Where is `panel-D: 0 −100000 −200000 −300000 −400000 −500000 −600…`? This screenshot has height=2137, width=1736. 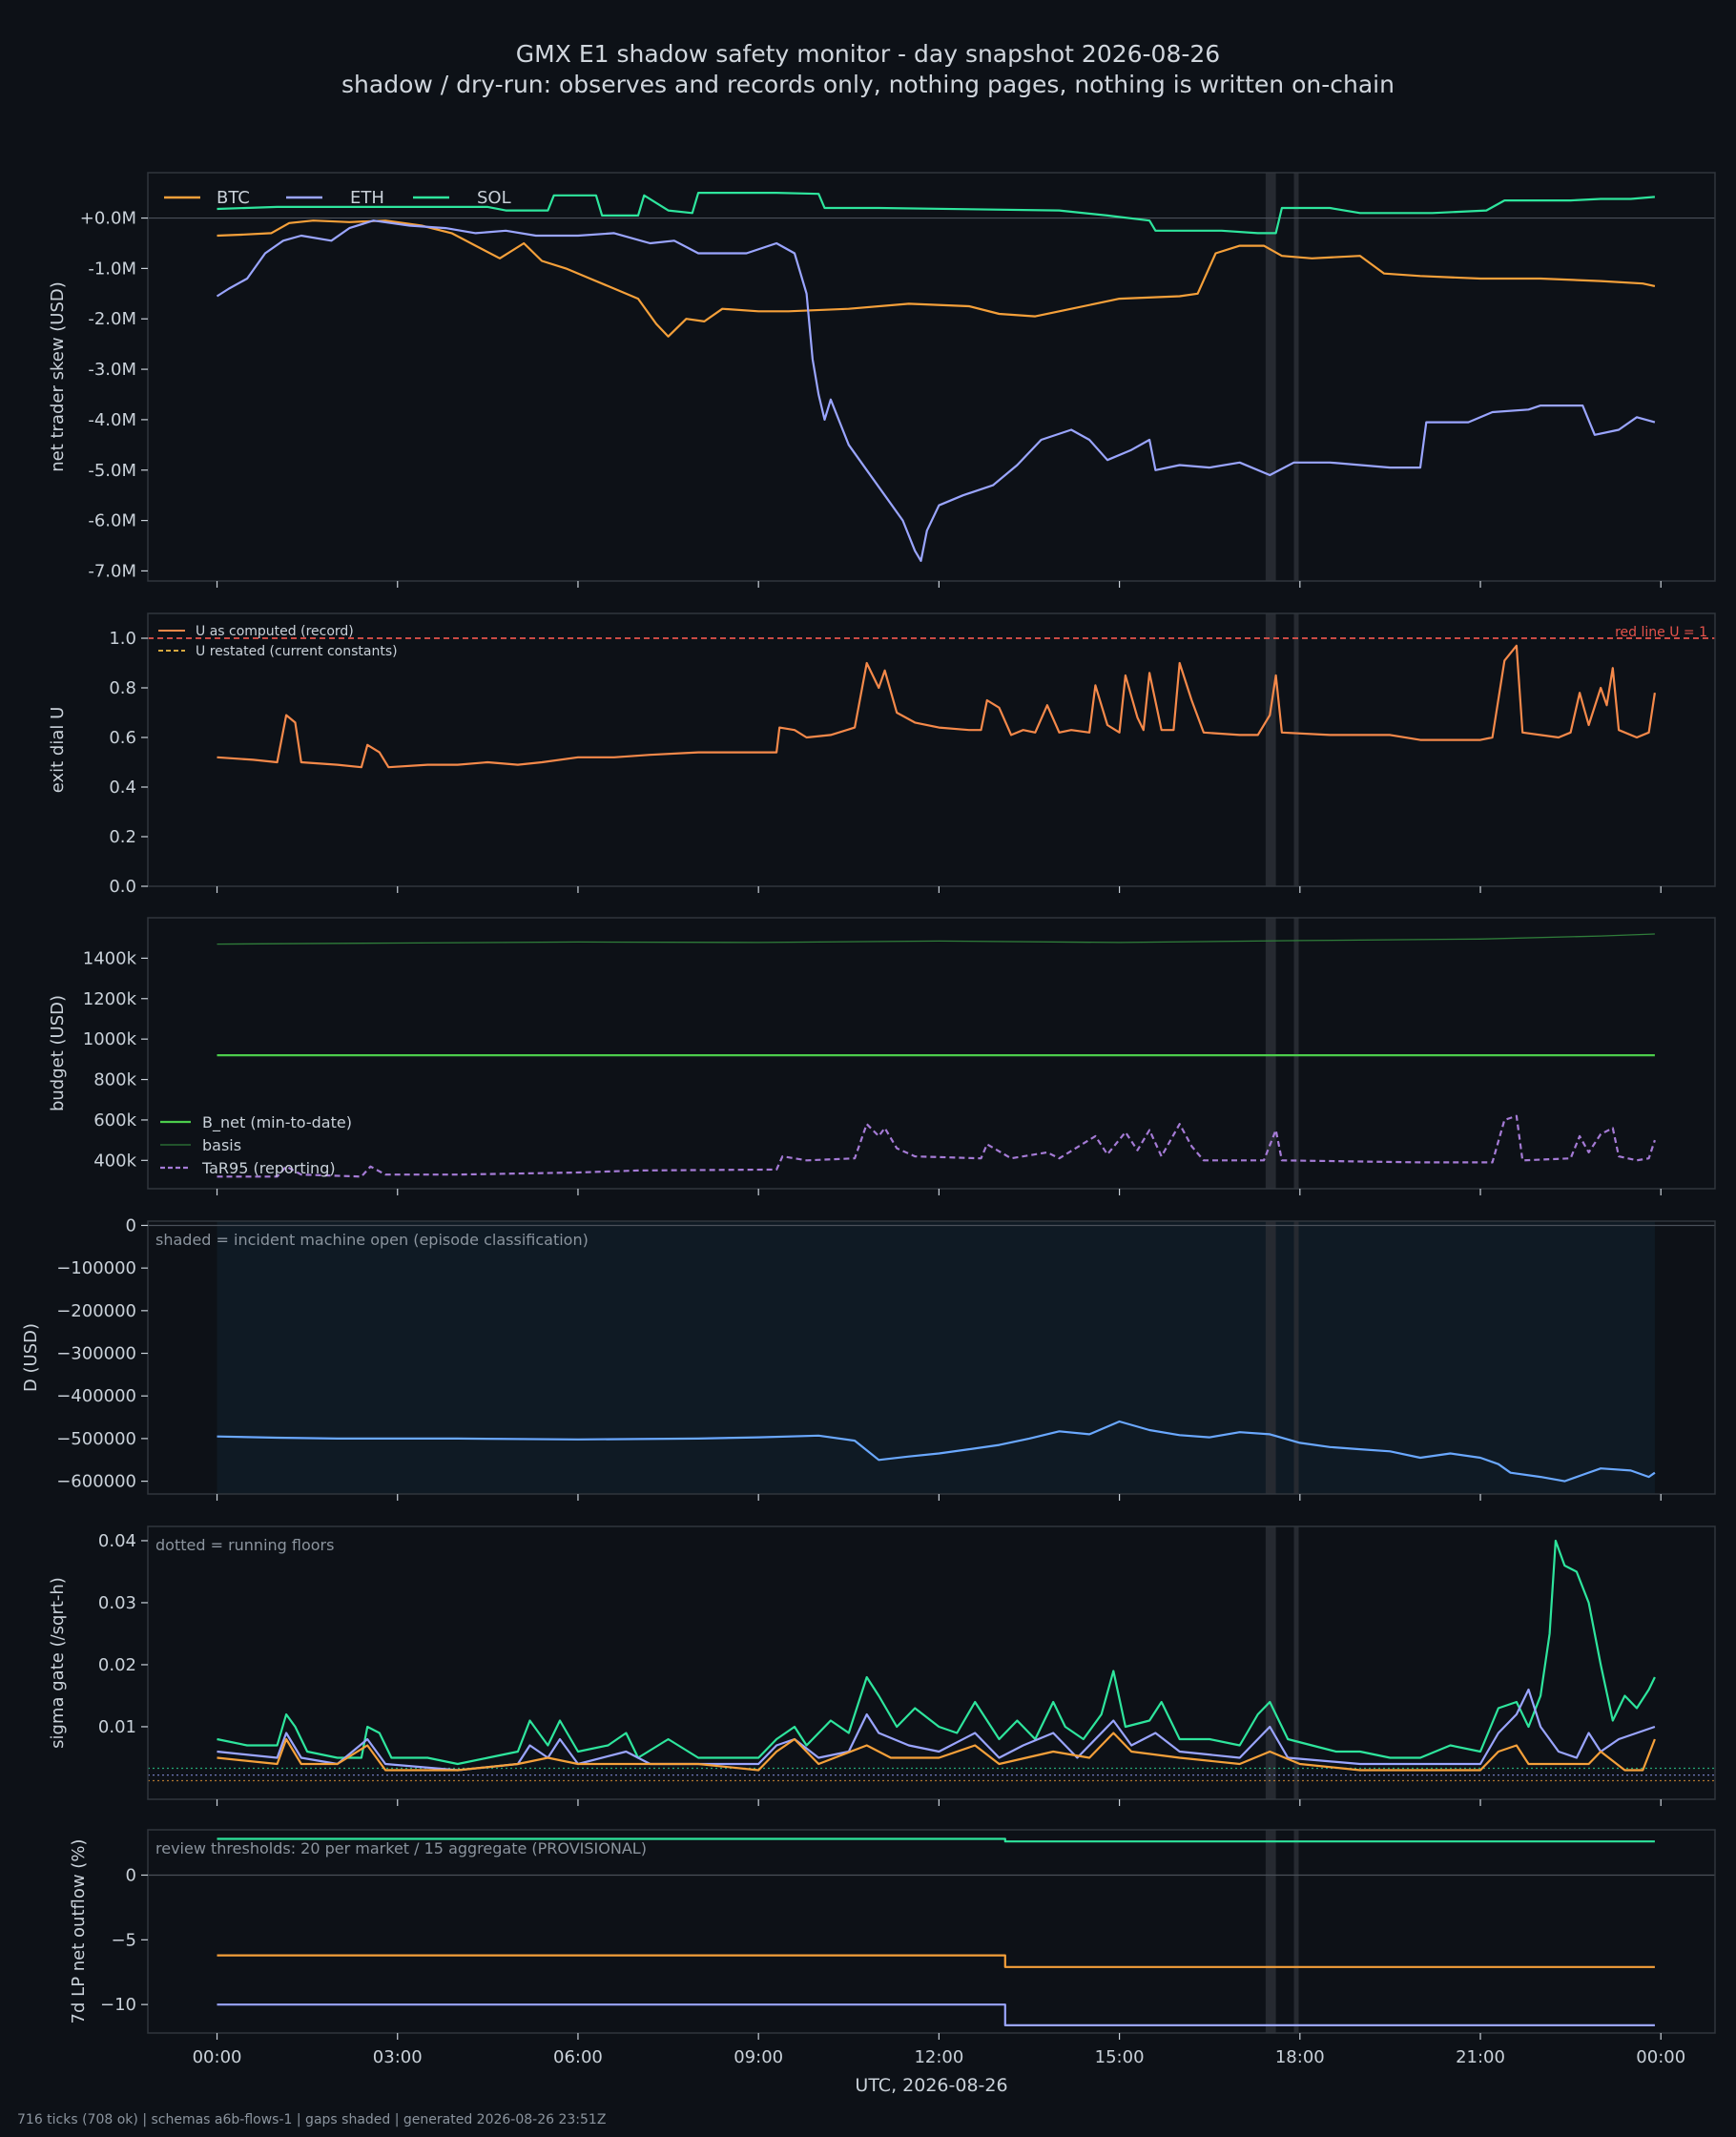 panel-D: 0 −100000 −200000 −300000 −400000 −500000 −600… is located at coordinates (868, 1358).